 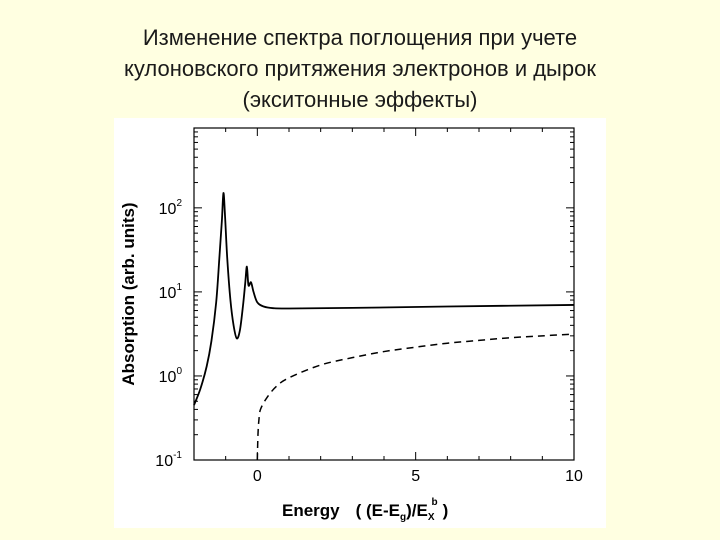 What do you see at coordinates (431, 517) in the screenshot?
I see `x-axis-formula-sub-x: X` at bounding box center [431, 517].